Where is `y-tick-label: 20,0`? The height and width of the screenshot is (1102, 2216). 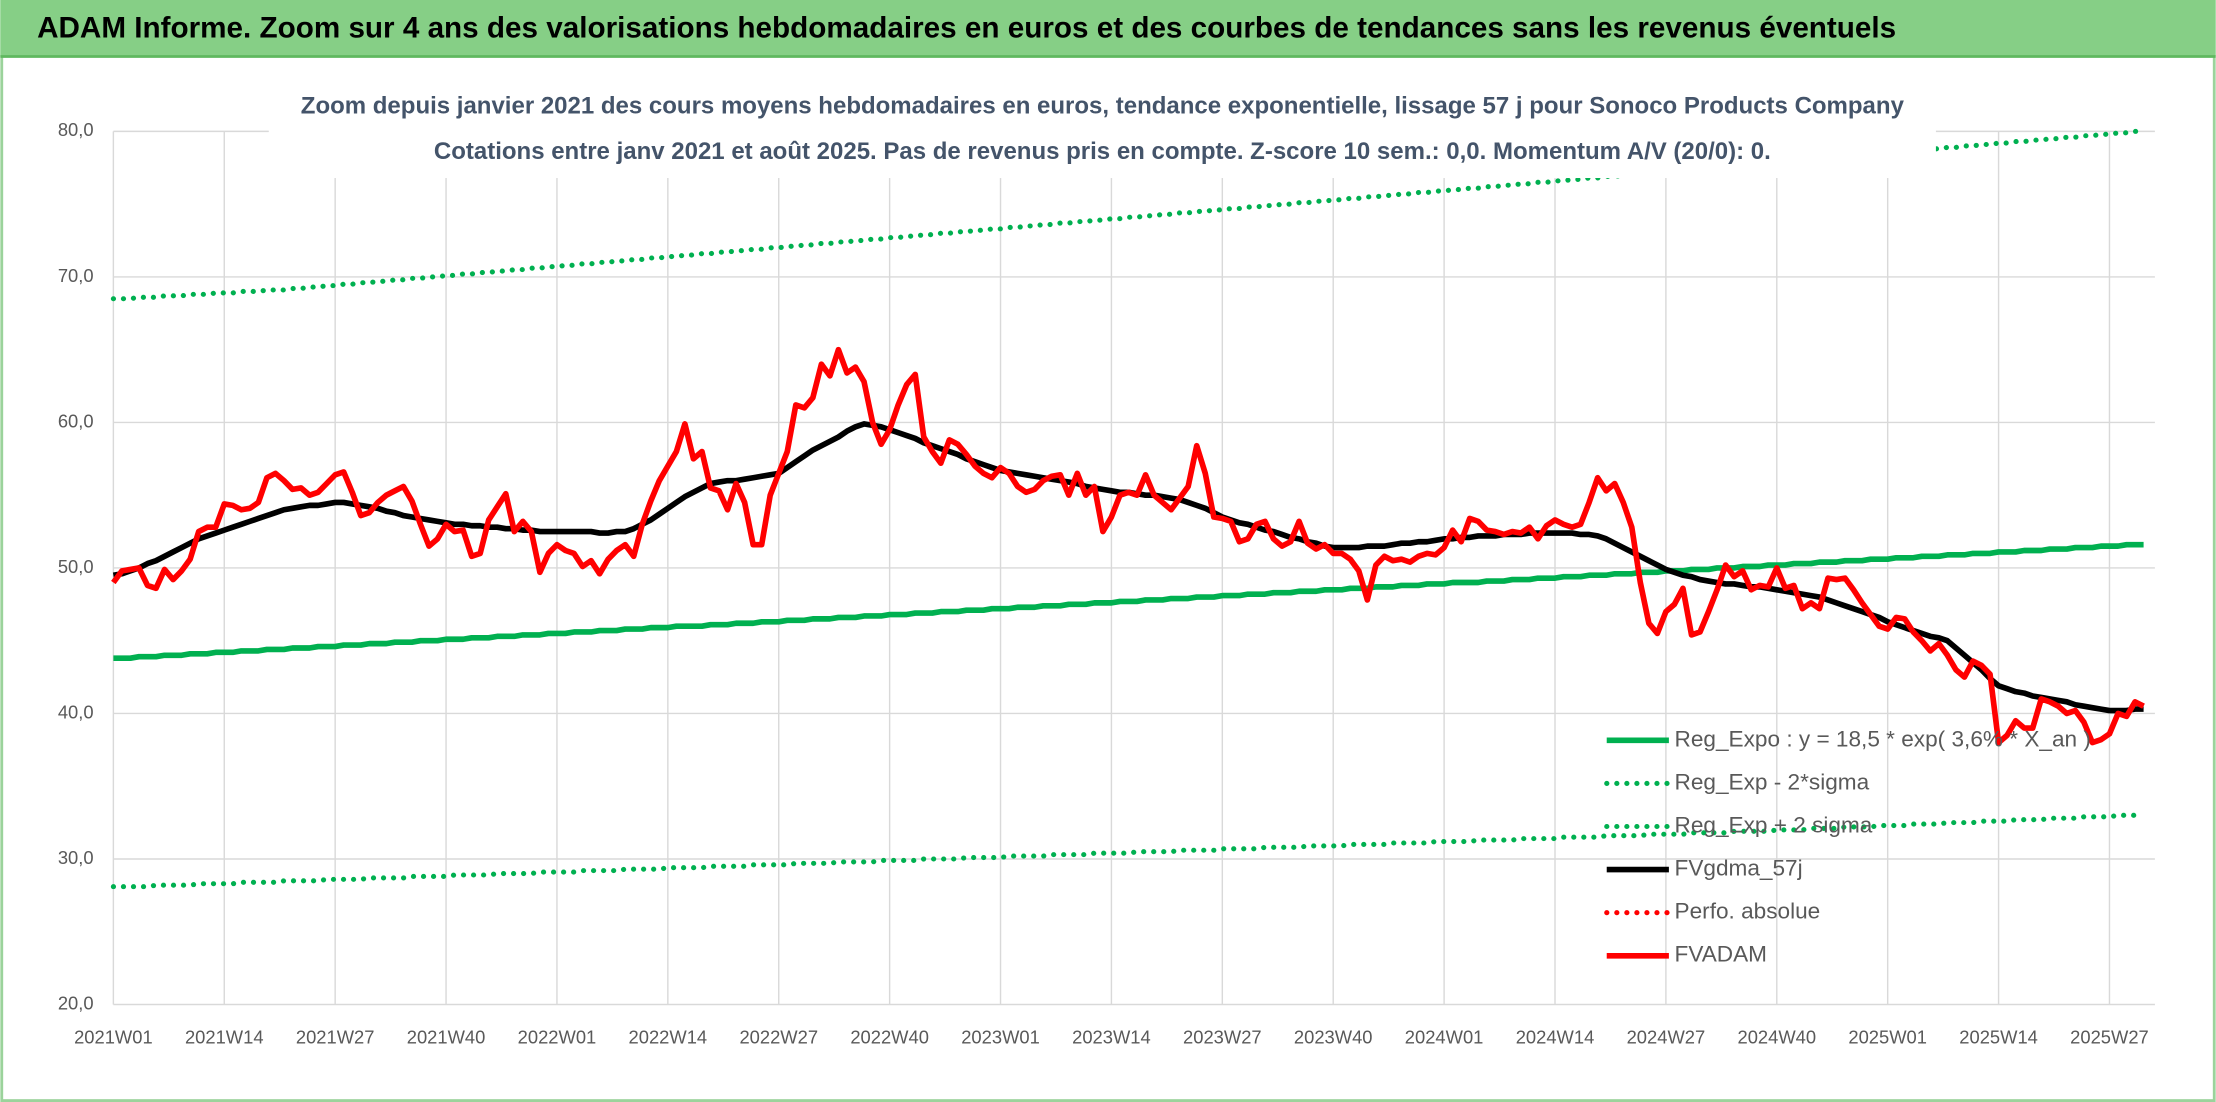 y-tick-label: 20,0 is located at coordinates (76, 1002).